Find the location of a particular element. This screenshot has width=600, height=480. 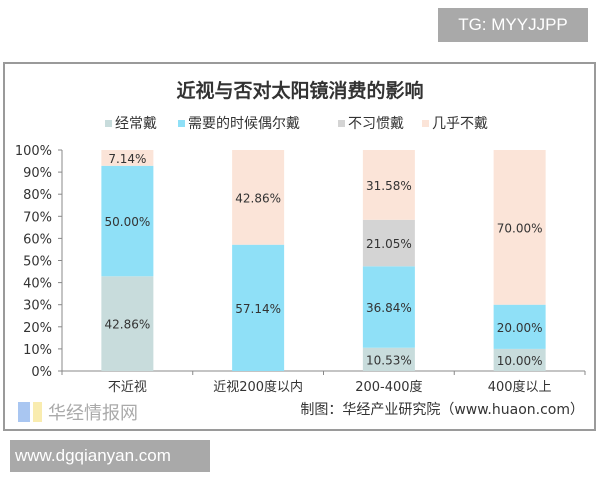

y-tick-label: 10% is located at coordinates (37, 350).